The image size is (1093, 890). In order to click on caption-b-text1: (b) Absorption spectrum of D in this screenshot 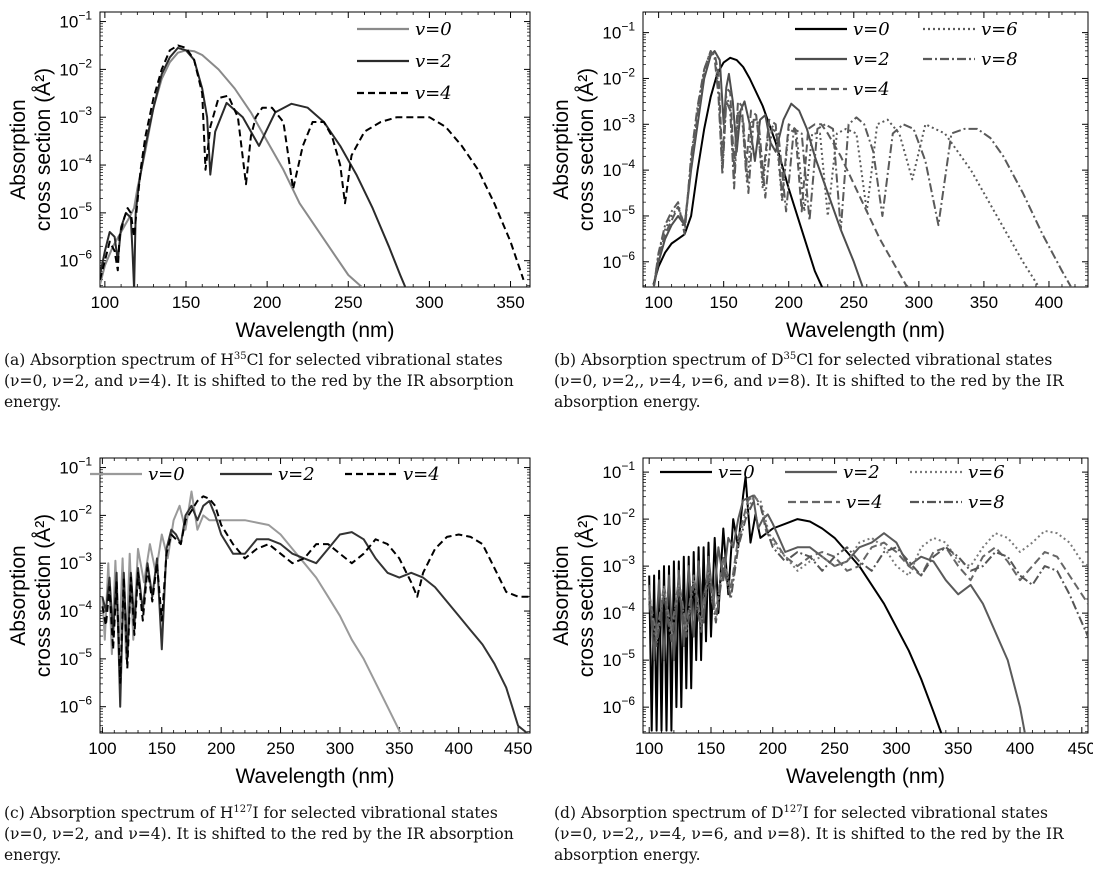, I will do `click(669, 360)`.